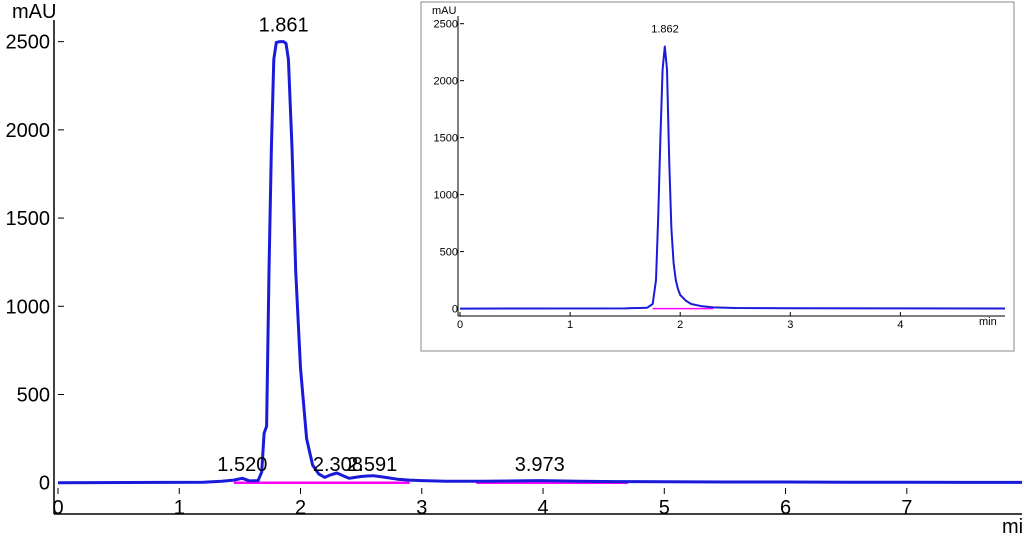 Image resolution: width=1024 pixels, height=546 pixels. What do you see at coordinates (34, 12) in the screenshot?
I see `main-y-axis-label: mAU` at bounding box center [34, 12].